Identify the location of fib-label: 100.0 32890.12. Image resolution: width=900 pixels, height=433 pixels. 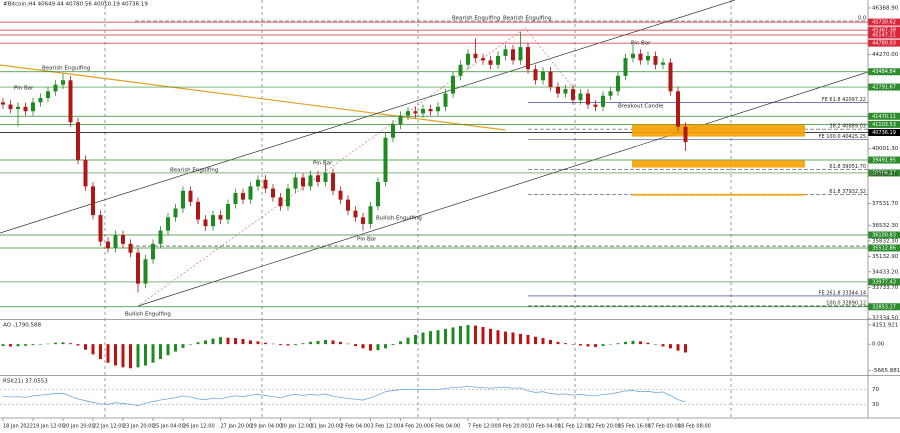
(846, 303).